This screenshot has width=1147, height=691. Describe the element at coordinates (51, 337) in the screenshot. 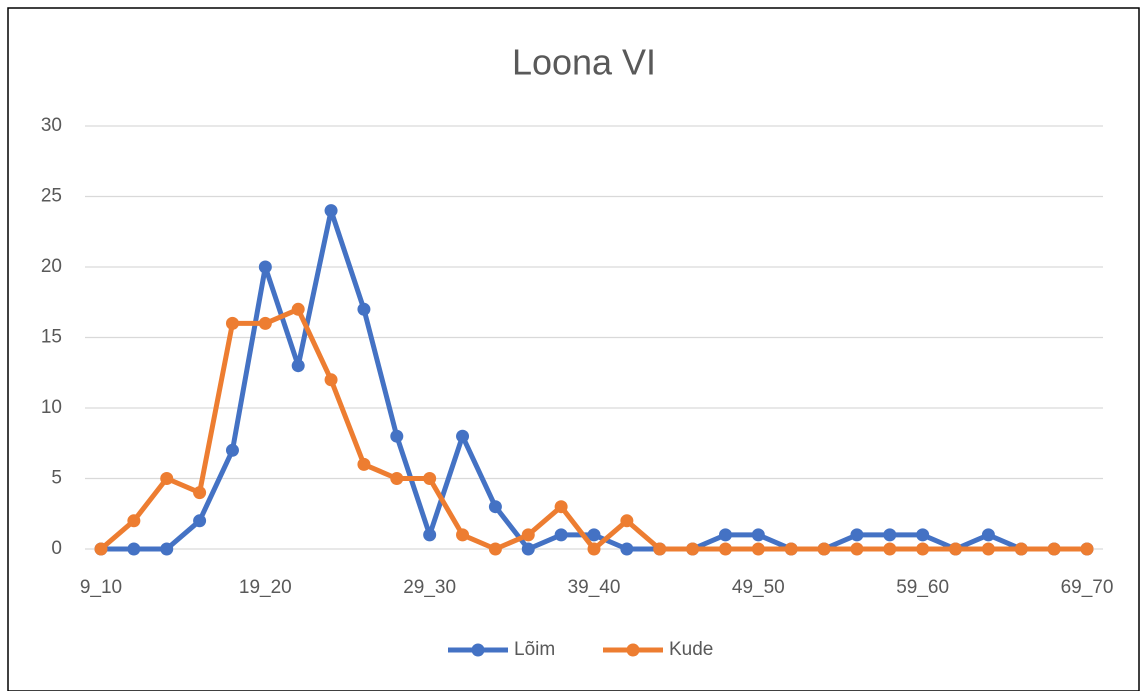

I see `y-tick-label: 15` at that location.